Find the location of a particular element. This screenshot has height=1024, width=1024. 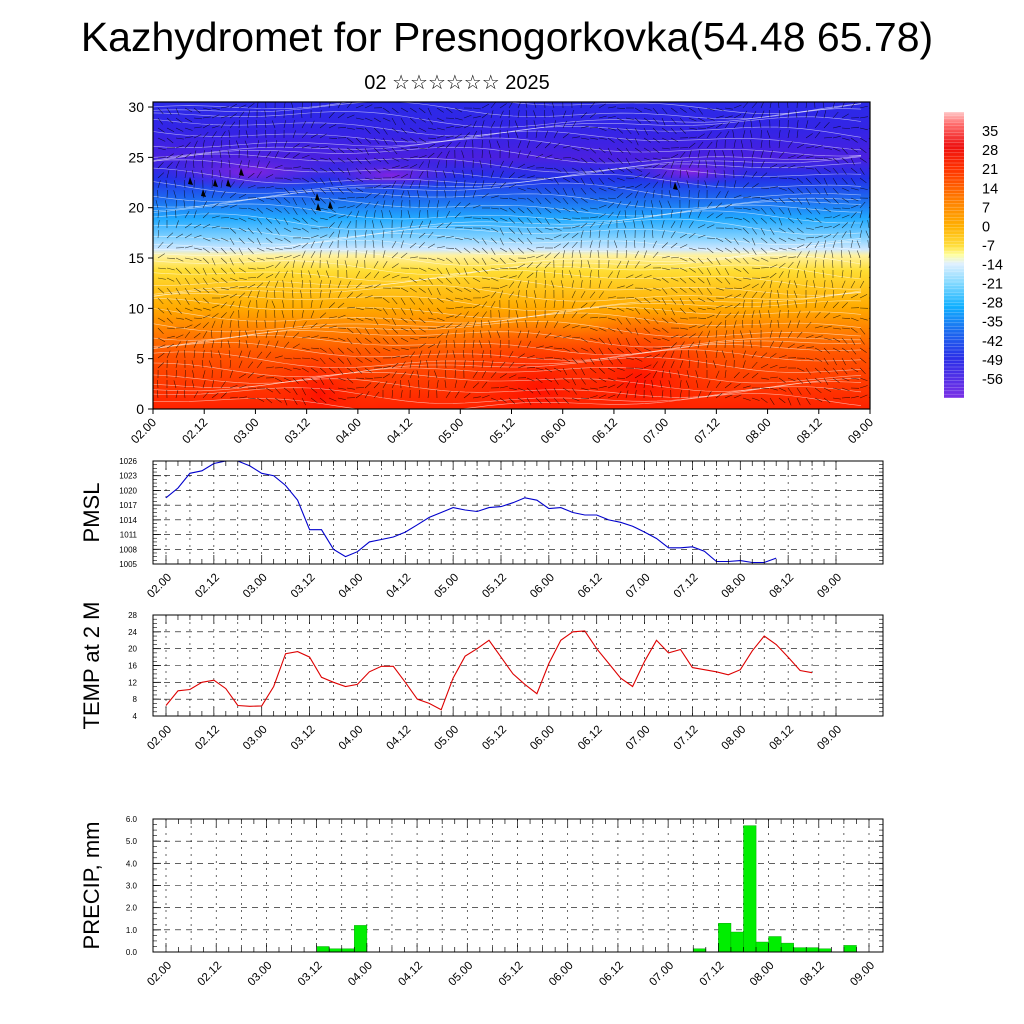

x-tick-label: 04.12 is located at coordinates (410, 974).